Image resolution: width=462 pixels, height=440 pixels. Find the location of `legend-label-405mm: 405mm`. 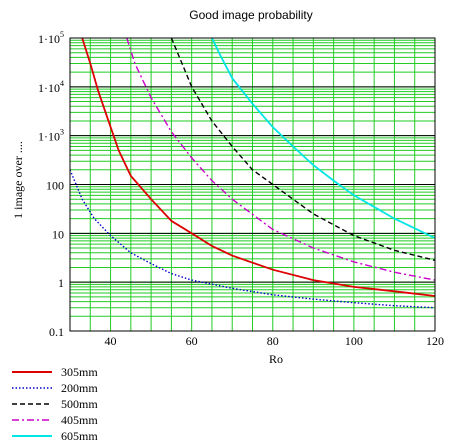

legend-label-405mm: 405mm is located at coordinates (79, 420).